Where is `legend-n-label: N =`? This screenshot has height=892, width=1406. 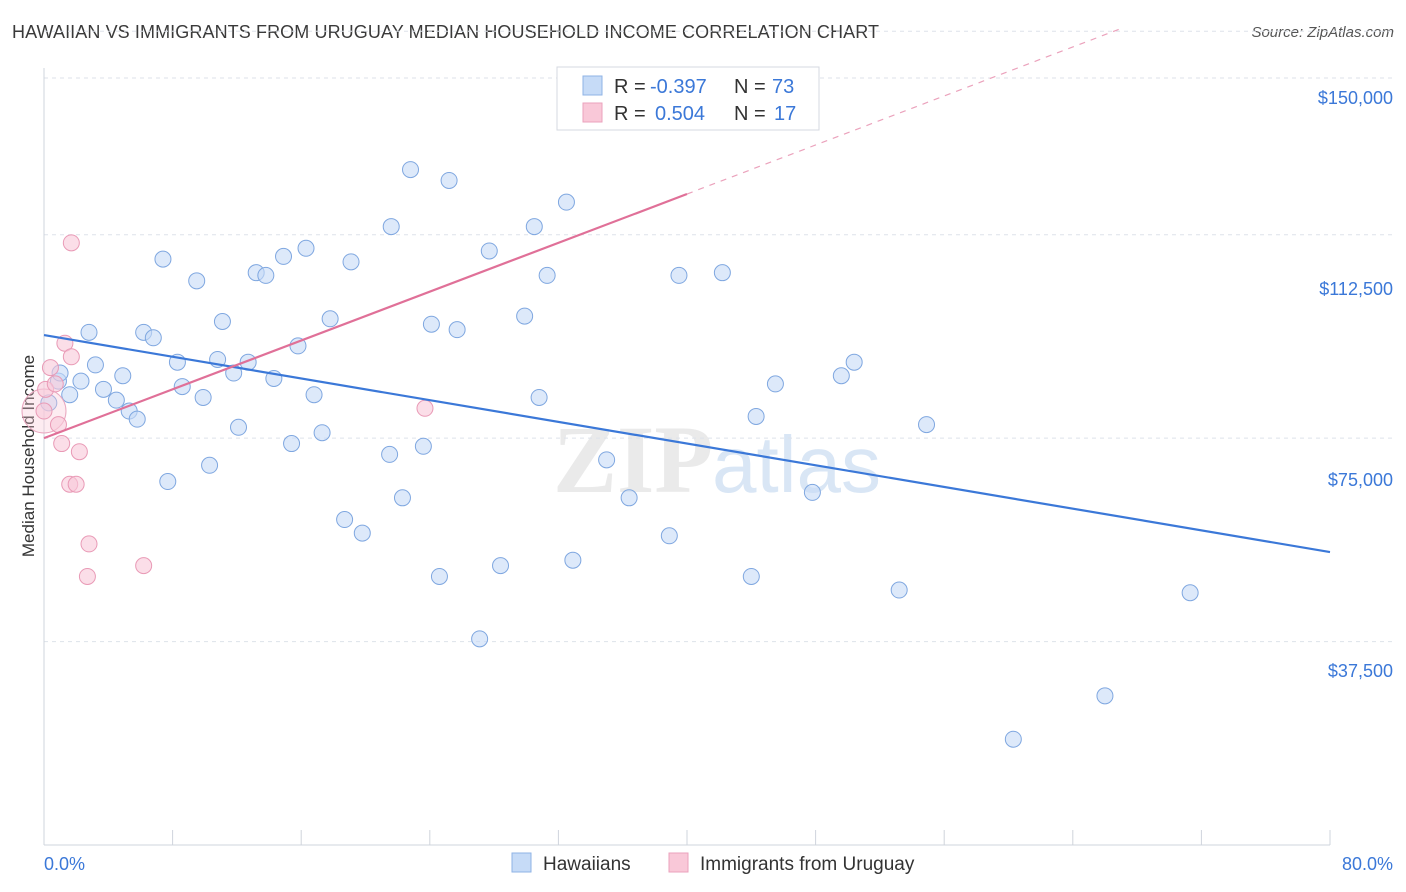
legend-n-label: N = is located at coordinates (750, 114).